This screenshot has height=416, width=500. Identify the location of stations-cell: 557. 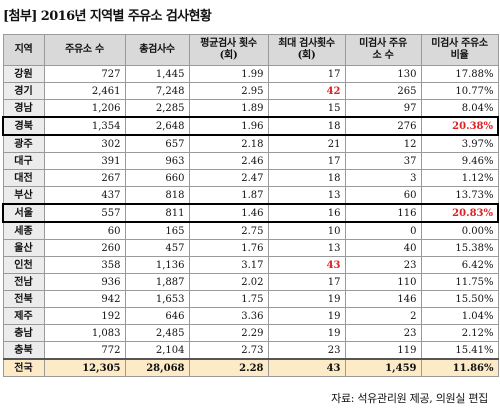
(84, 213).